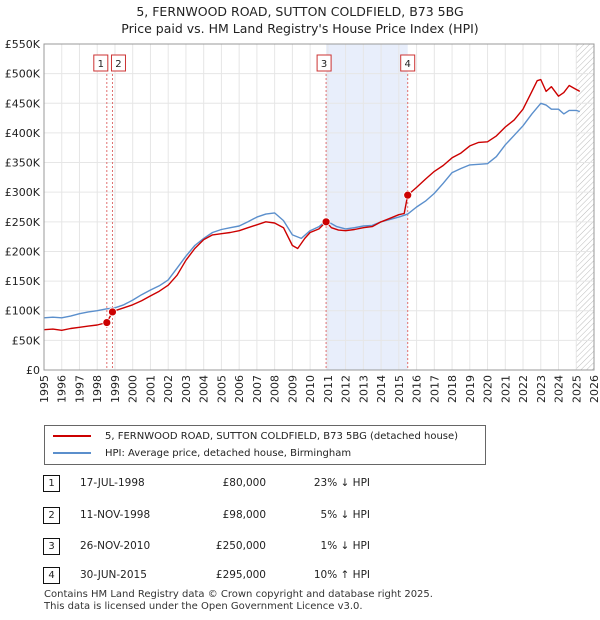 The height and width of the screenshot is (620, 600). I want to click on y-tick-label: £400K, so click(23, 133).